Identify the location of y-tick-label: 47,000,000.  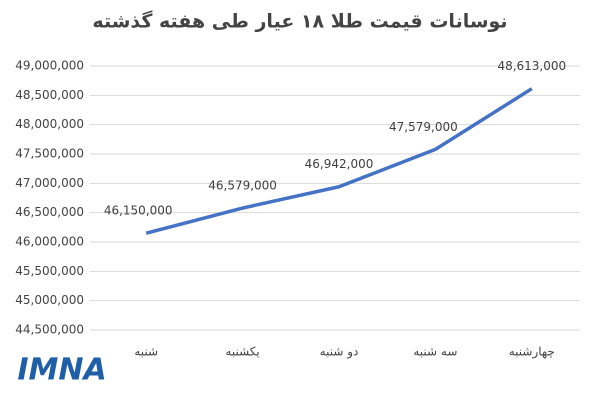
(49, 183).